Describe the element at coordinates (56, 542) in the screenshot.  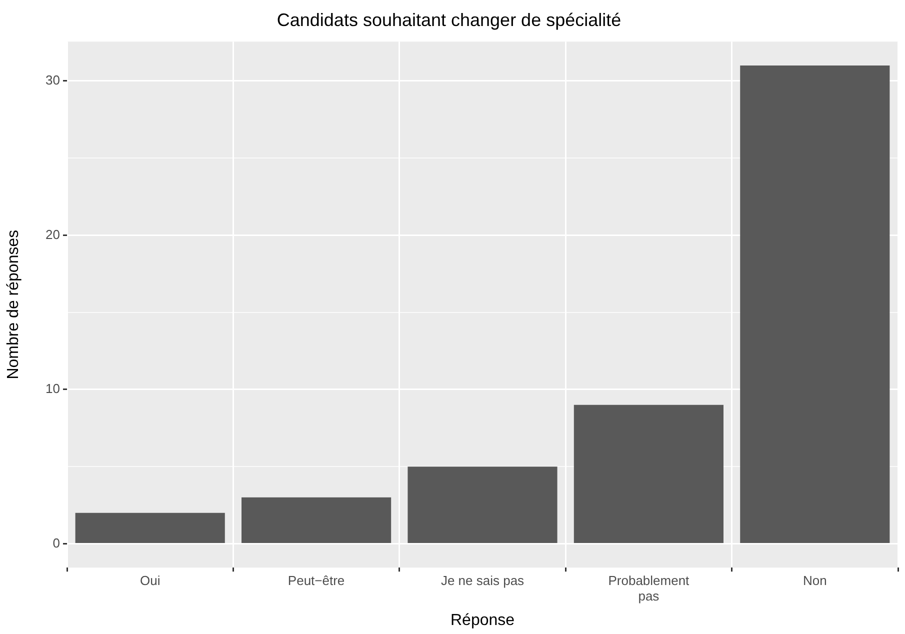
I see `y-tick-label: 0` at that location.